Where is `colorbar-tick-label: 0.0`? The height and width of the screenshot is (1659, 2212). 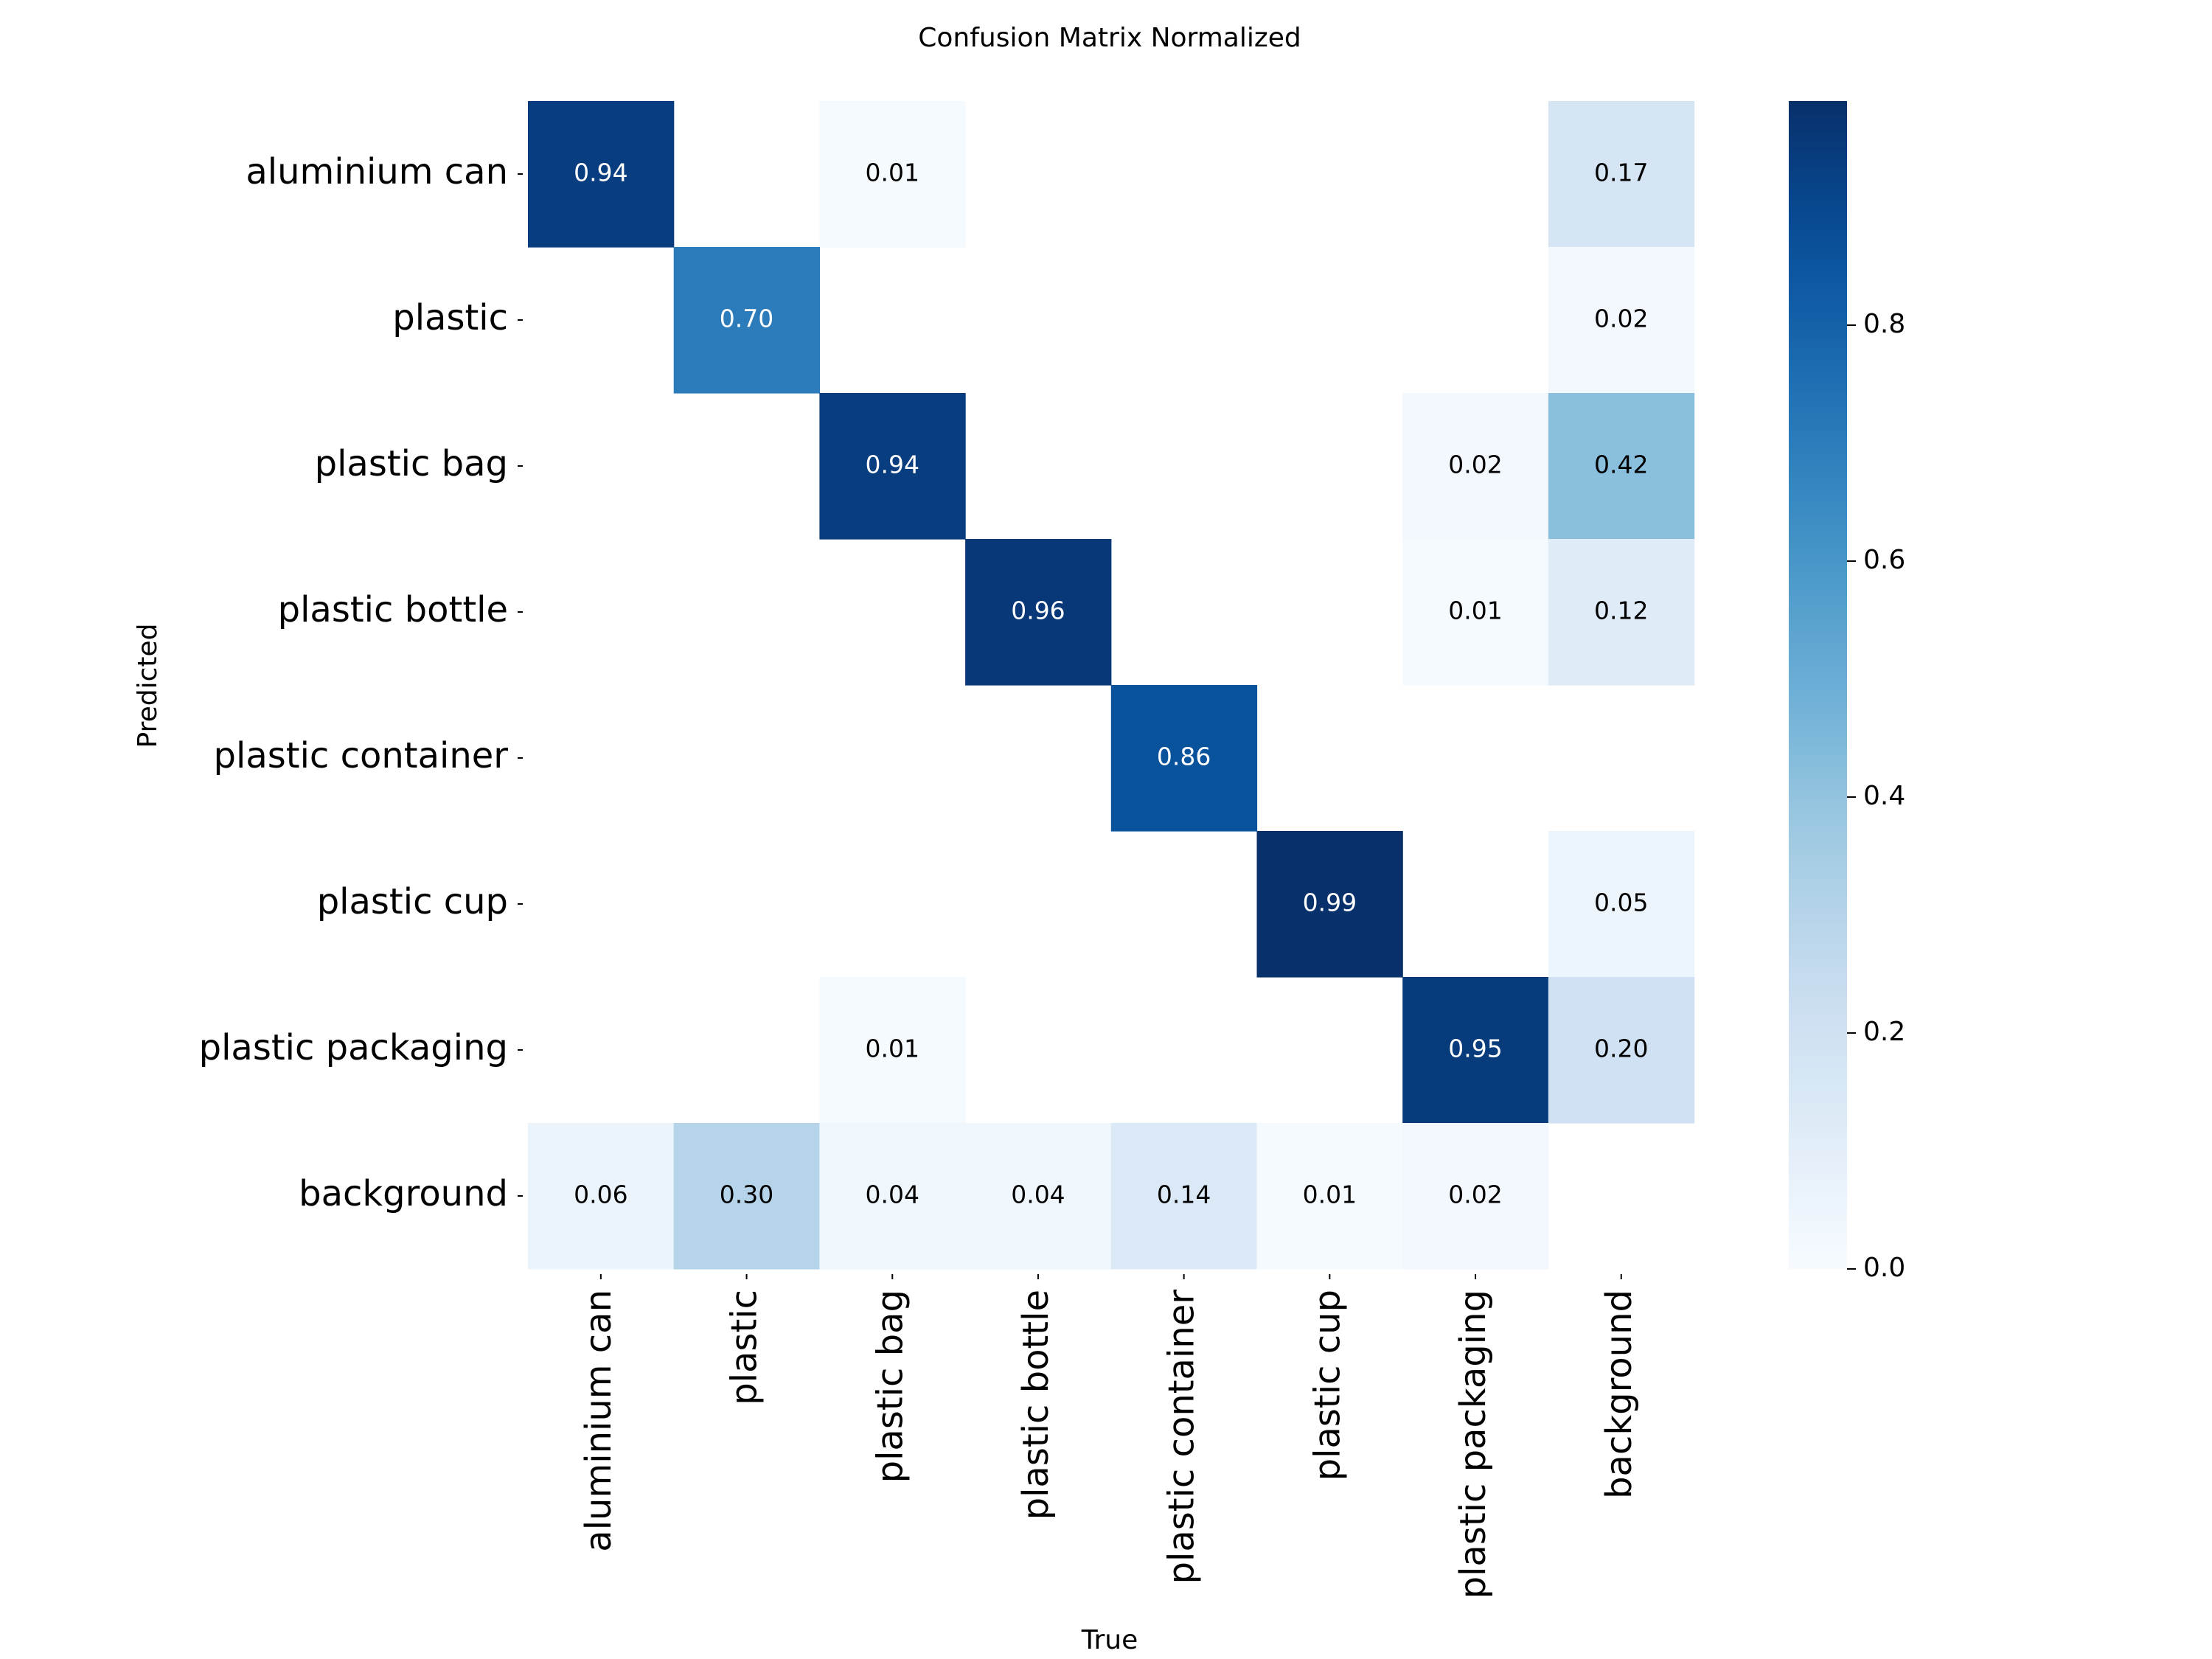 colorbar-tick-label: 0.0 is located at coordinates (1884, 1268).